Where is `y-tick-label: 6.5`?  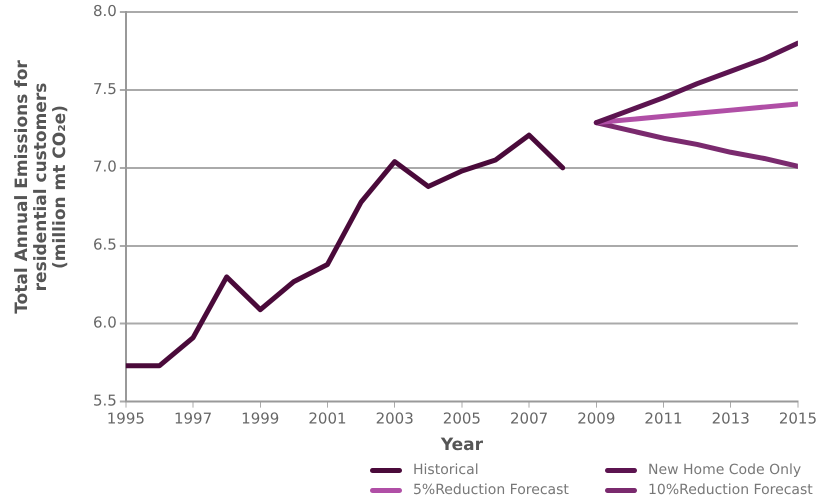
y-tick-label: 6.5 is located at coordinates (104, 245).